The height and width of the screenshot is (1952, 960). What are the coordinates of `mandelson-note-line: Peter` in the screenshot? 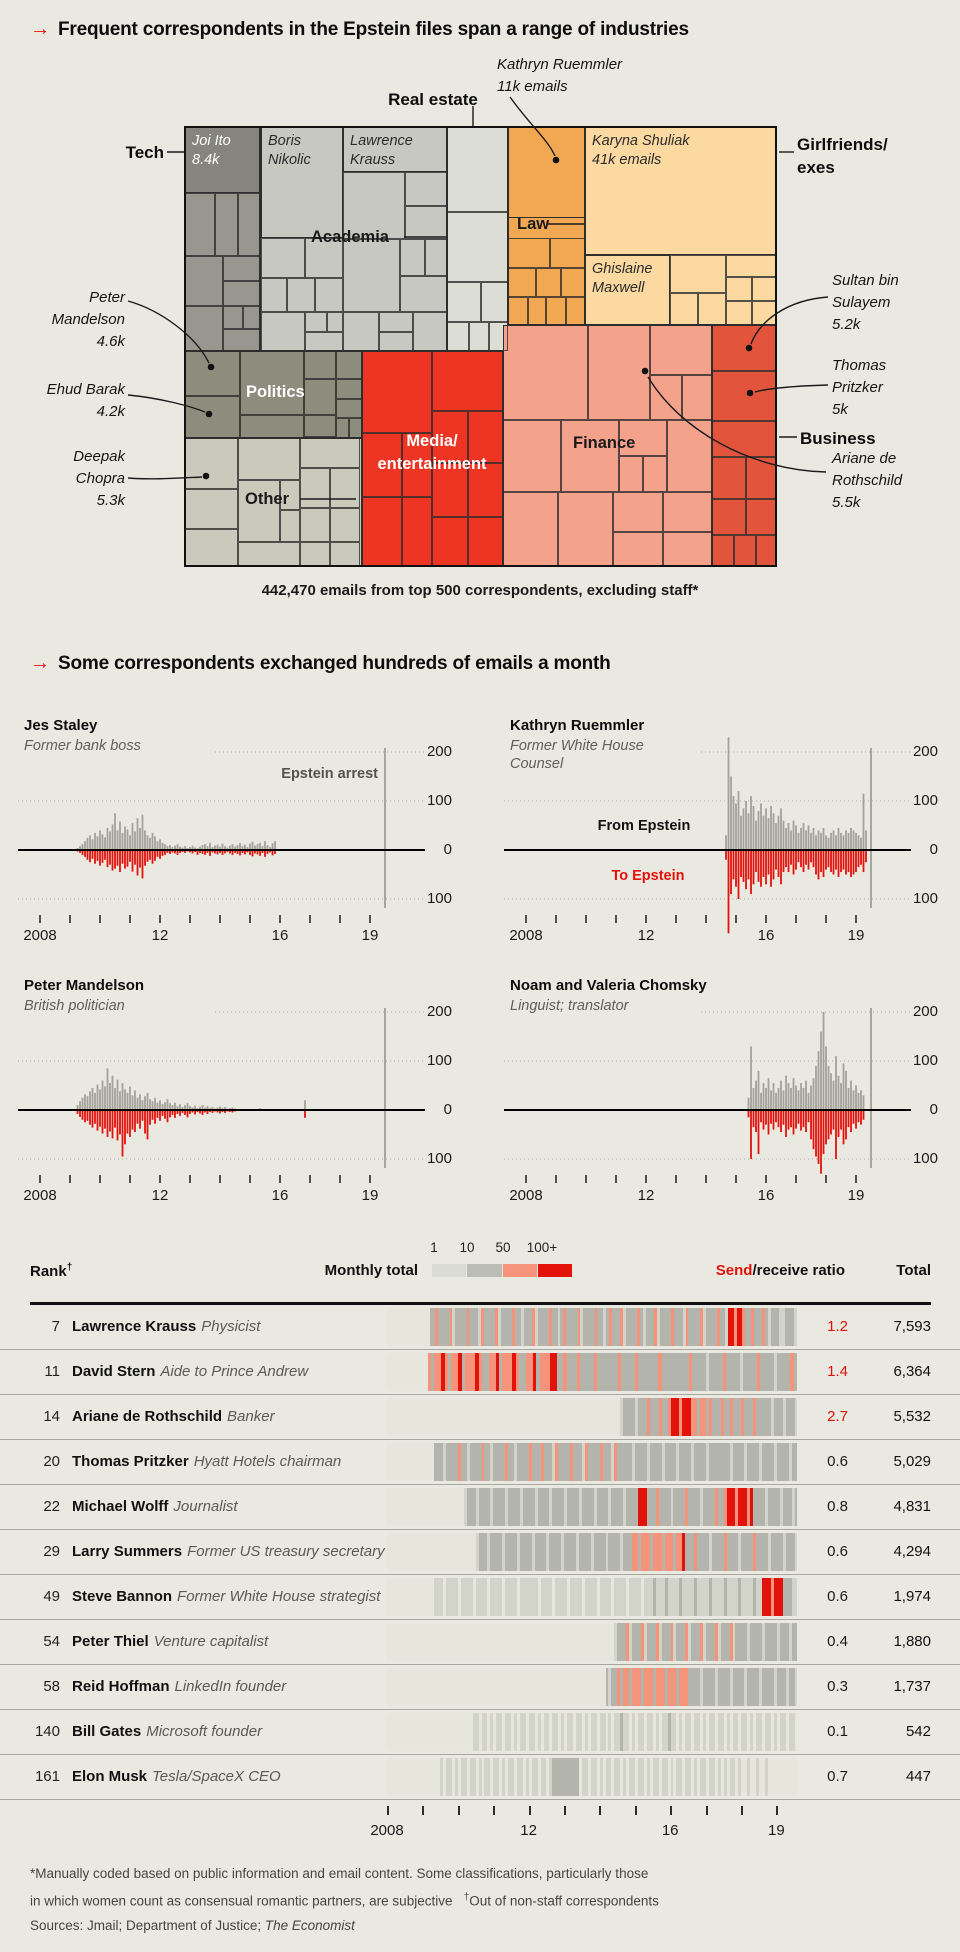 It's located at (107, 297).